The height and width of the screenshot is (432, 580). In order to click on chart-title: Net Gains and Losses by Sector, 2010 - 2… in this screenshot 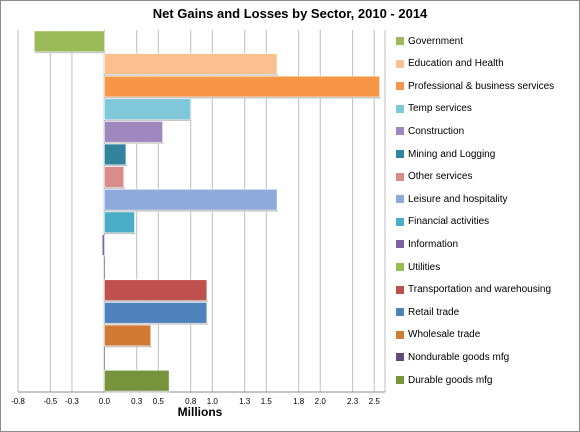, I will do `click(290, 13)`.